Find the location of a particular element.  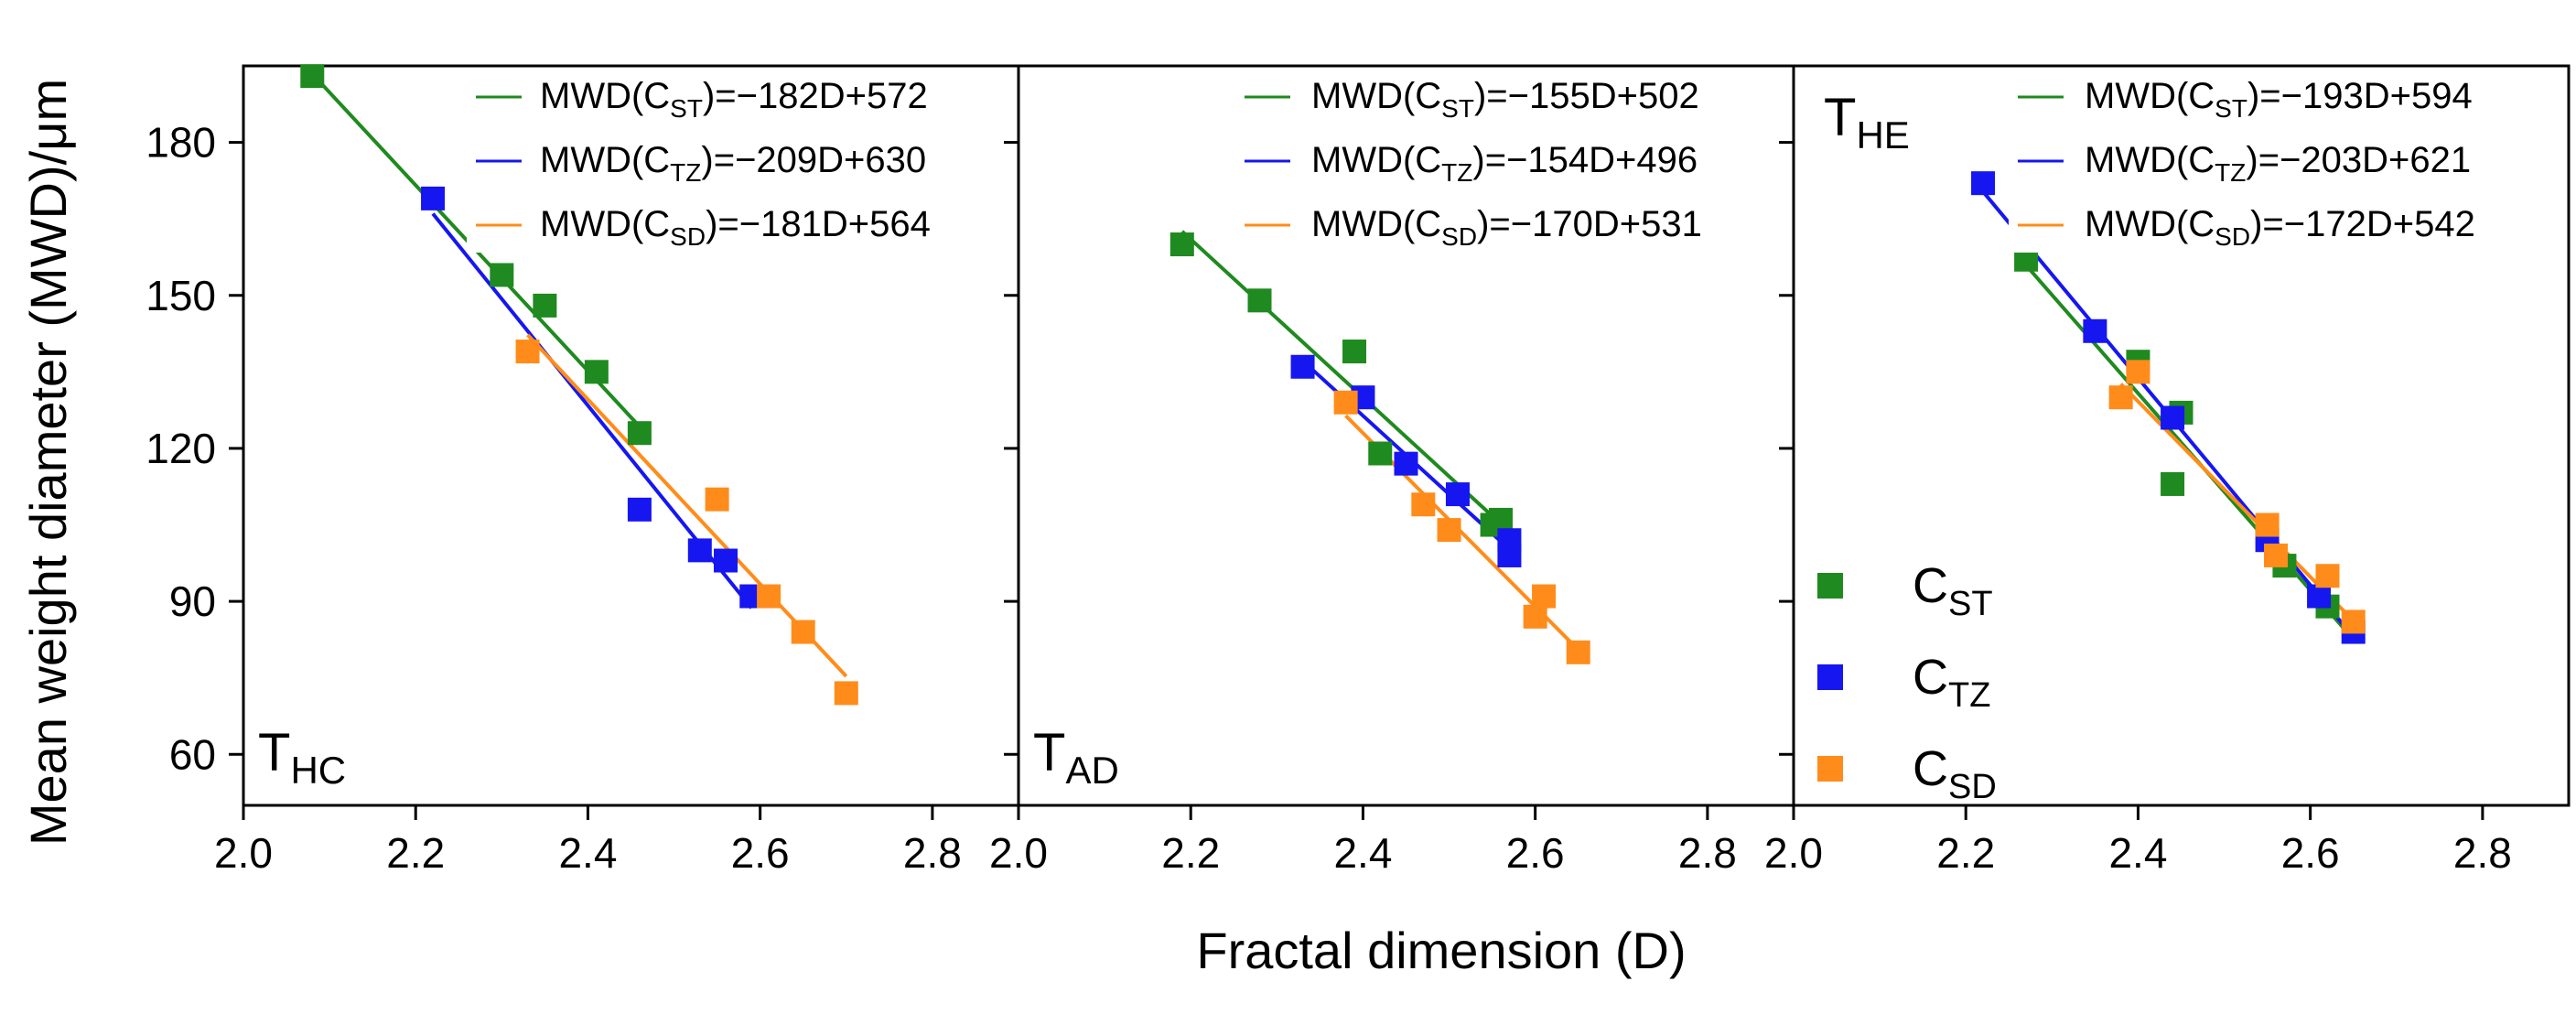

legend: CST CTZ CSD is located at coordinates (1907, 682).